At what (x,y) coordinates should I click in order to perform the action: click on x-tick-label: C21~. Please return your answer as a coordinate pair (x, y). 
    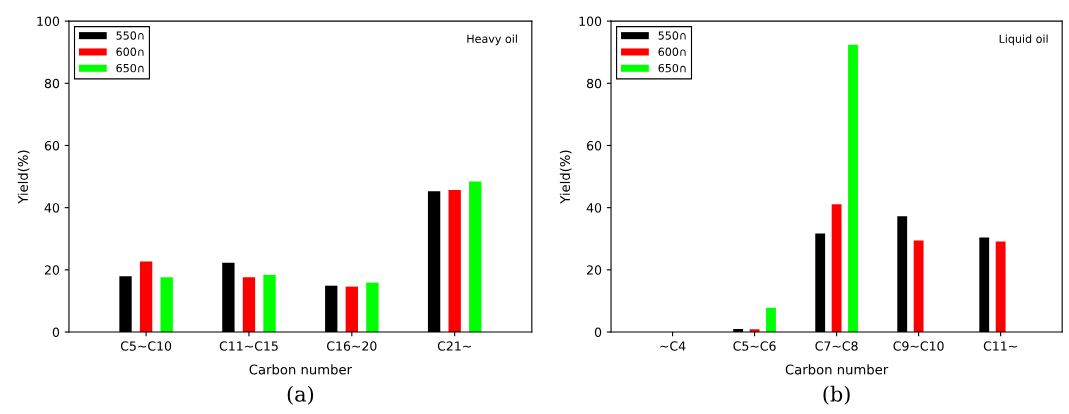
    Looking at the image, I should click on (454, 346).